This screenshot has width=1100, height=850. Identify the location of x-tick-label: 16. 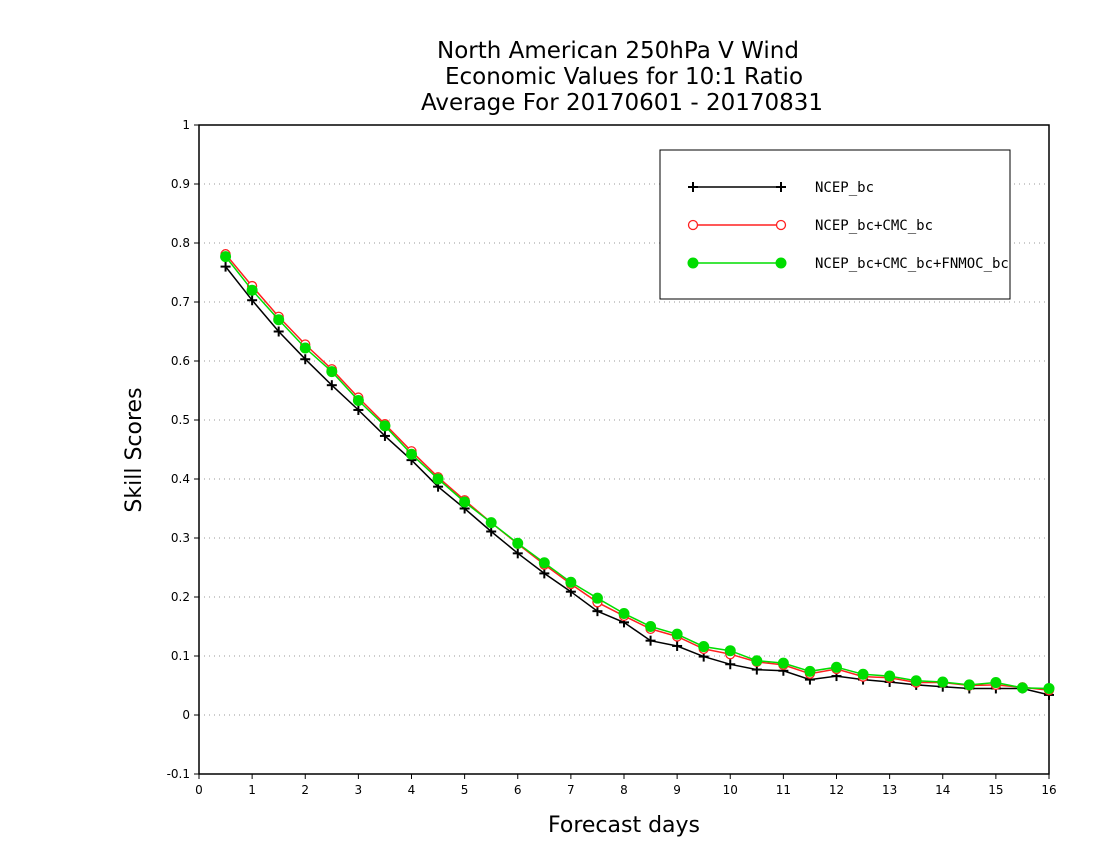
(1048, 790).